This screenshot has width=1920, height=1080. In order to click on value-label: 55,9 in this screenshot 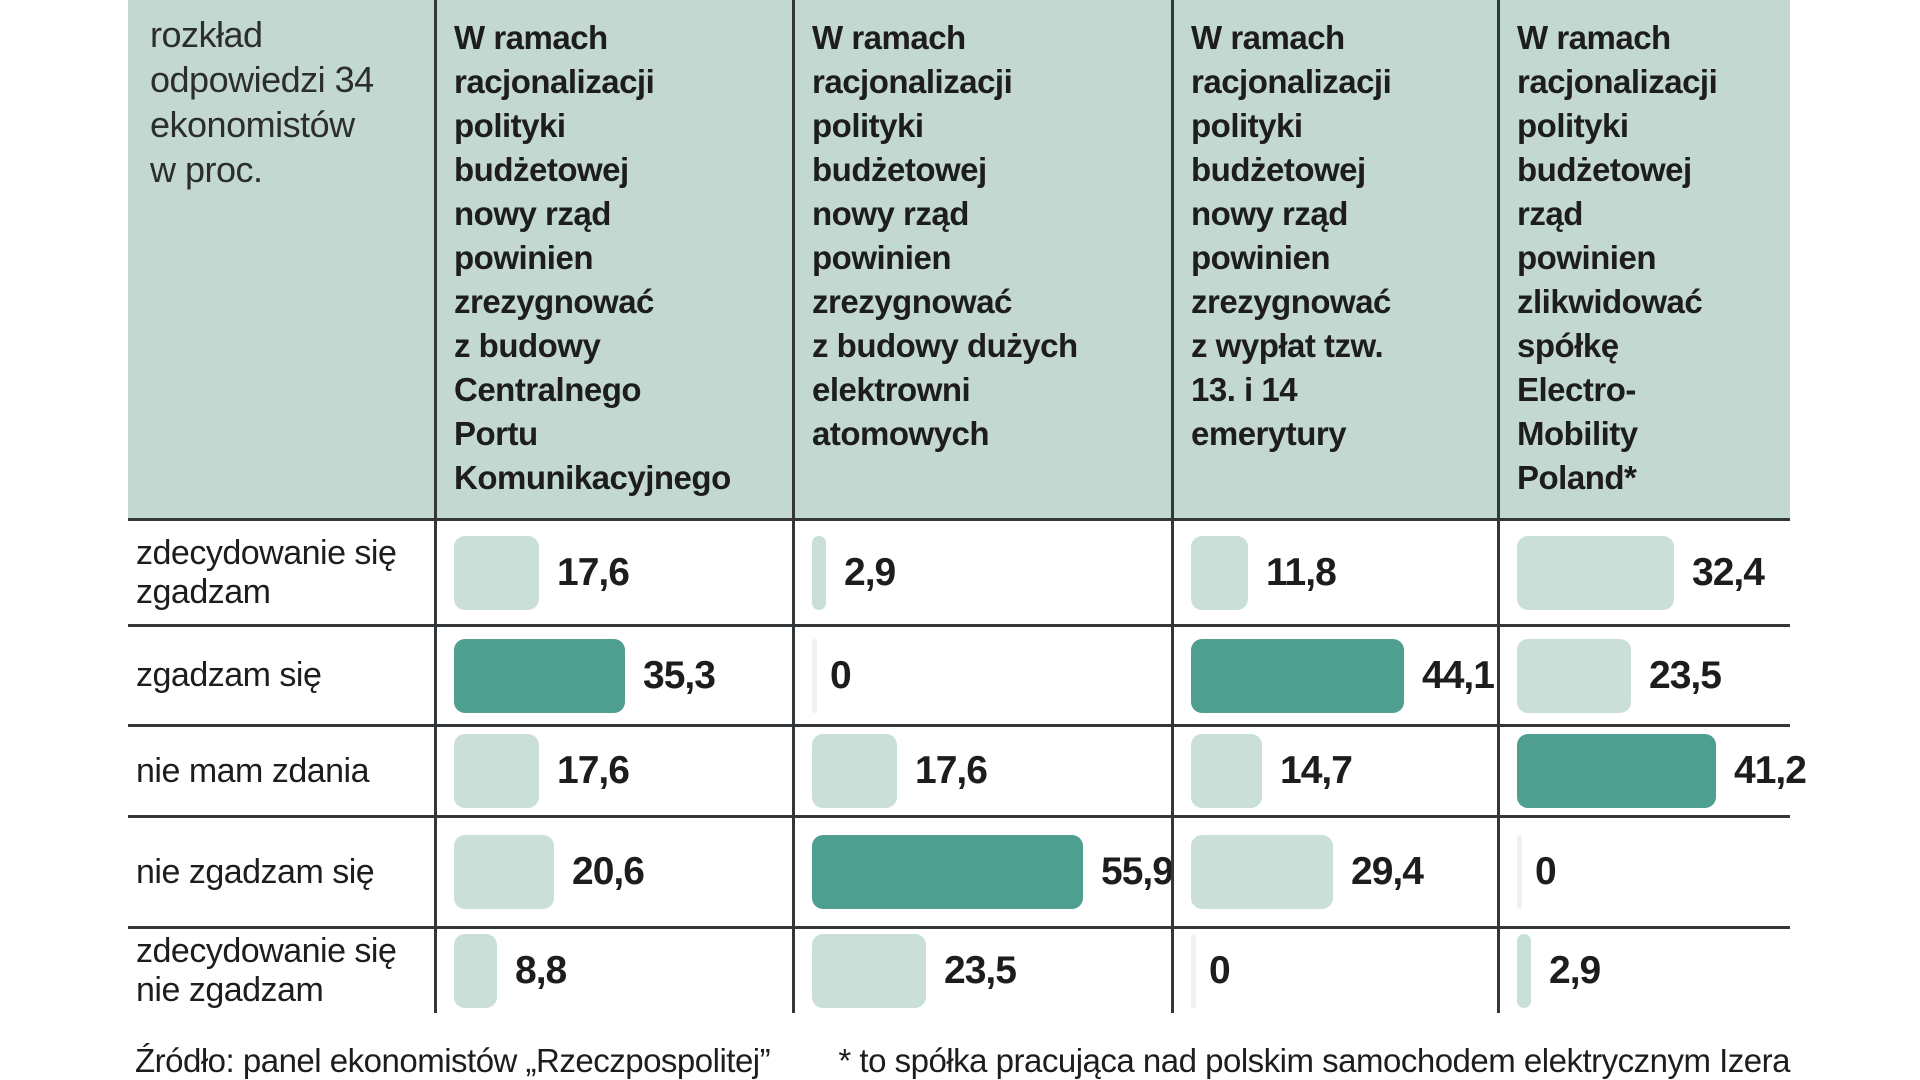, I will do `click(1137, 871)`.